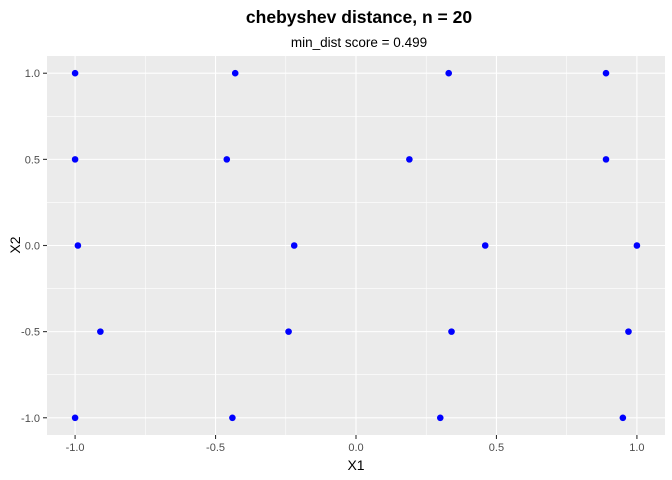 The width and height of the screenshot is (672, 480). I want to click on y-tick-label: -1.0, so click(30, 419).